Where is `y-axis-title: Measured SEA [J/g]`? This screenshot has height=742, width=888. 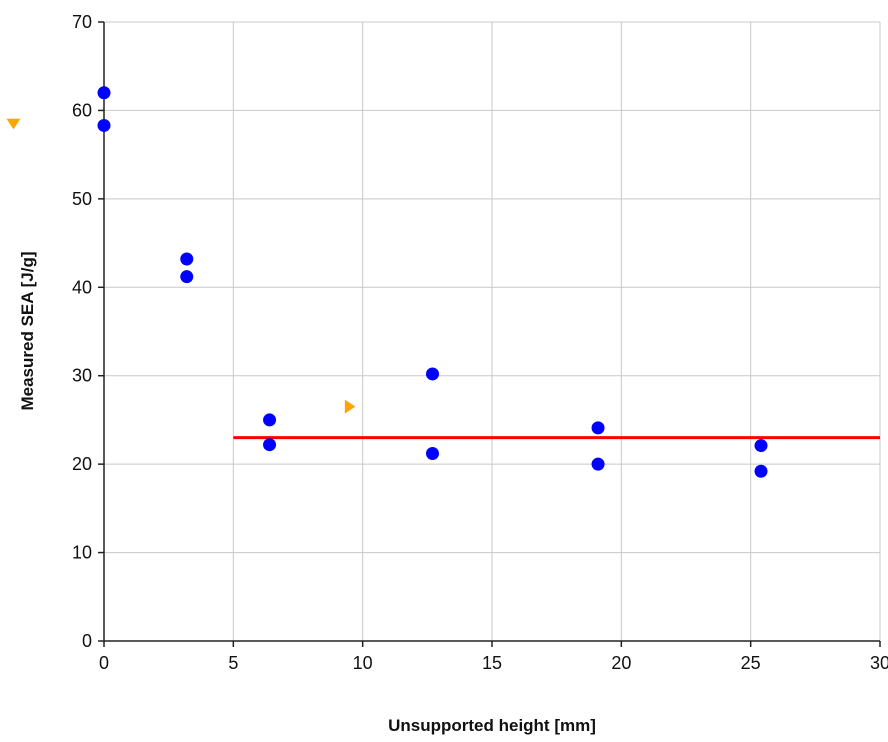 y-axis-title: Measured SEA [J/g] is located at coordinates (27, 330).